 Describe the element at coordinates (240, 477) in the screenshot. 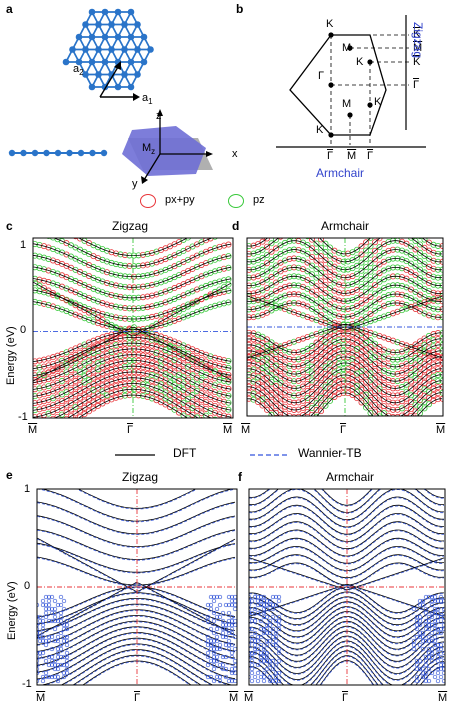

I see `panel-label-f: f` at that location.